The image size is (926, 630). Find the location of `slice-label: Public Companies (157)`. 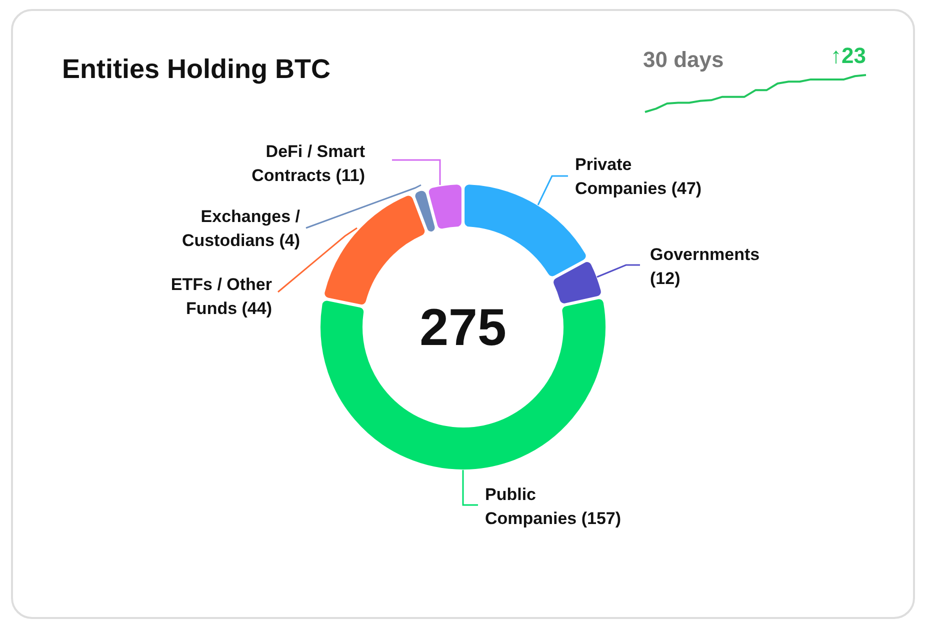

slice-label: Public Companies (157) is located at coordinates (553, 506).